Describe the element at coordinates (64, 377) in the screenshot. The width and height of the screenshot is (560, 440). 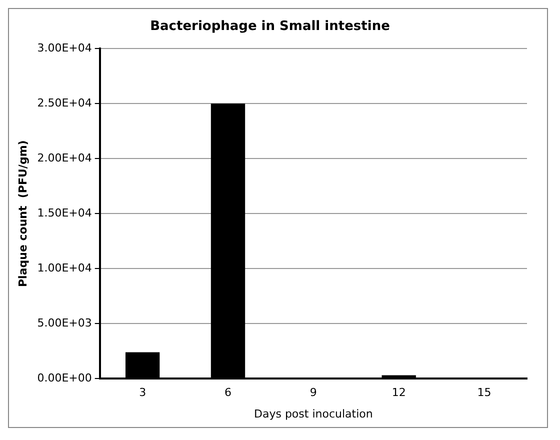
I see `y-tick-label: 0.00E+00` at that location.